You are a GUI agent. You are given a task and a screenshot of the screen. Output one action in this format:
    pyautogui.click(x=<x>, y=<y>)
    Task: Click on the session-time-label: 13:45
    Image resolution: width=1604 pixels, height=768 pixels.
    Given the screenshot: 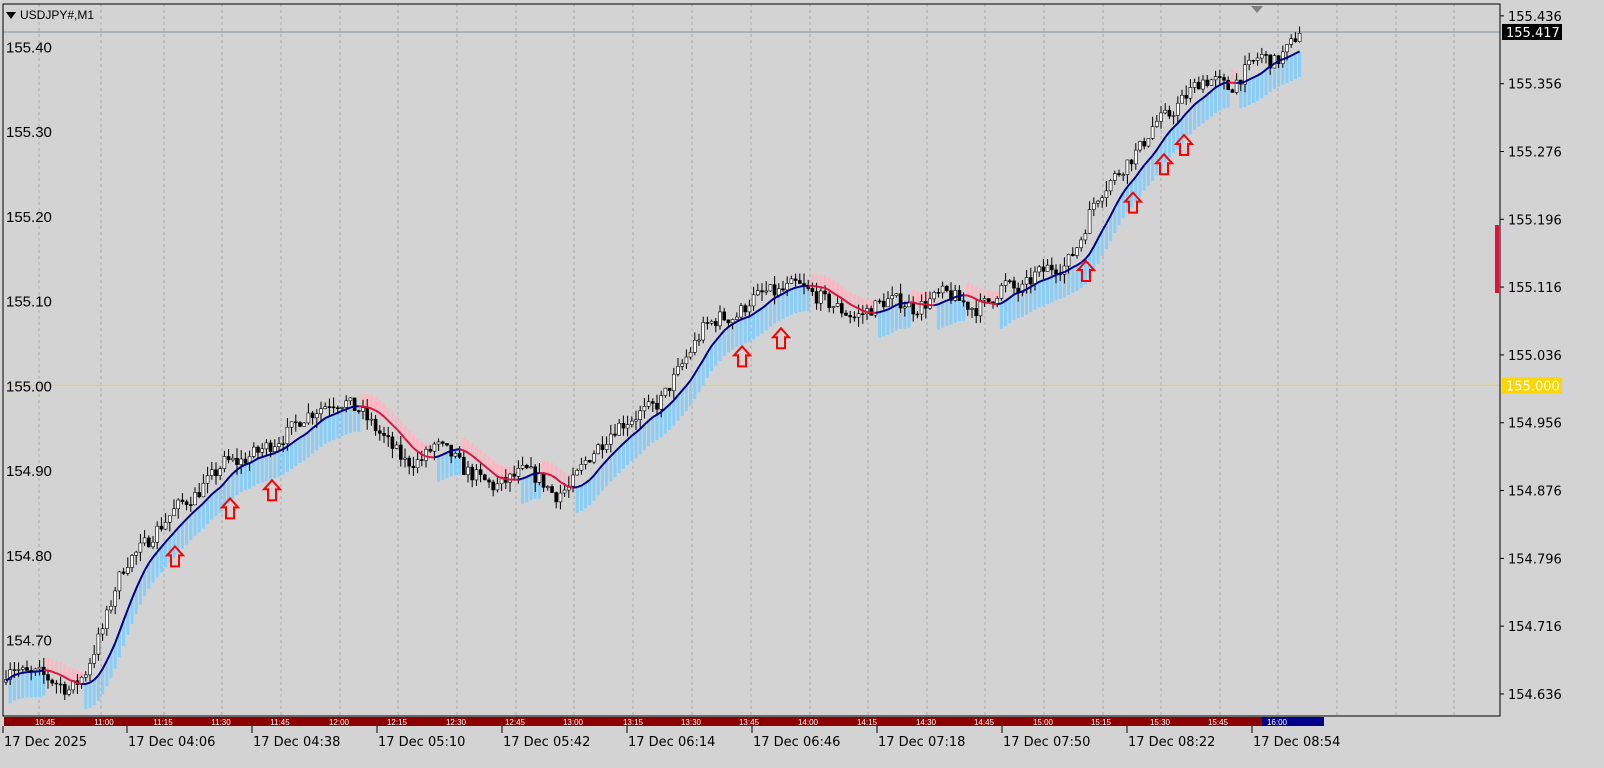 What is the action you would take?
    pyautogui.click(x=749, y=722)
    